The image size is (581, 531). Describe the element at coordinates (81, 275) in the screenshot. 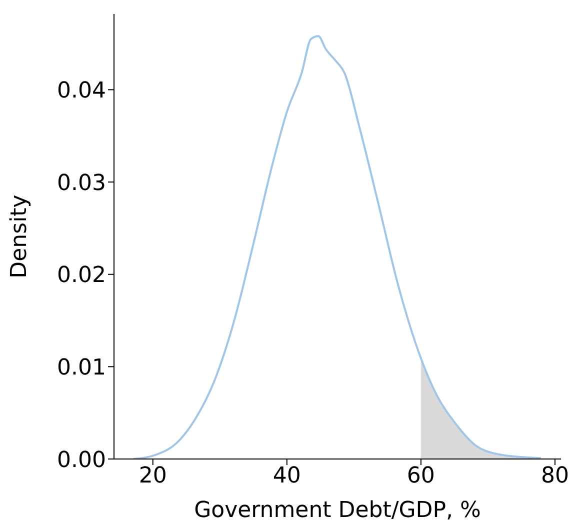

I see `y-tick-label: 0.02` at that location.